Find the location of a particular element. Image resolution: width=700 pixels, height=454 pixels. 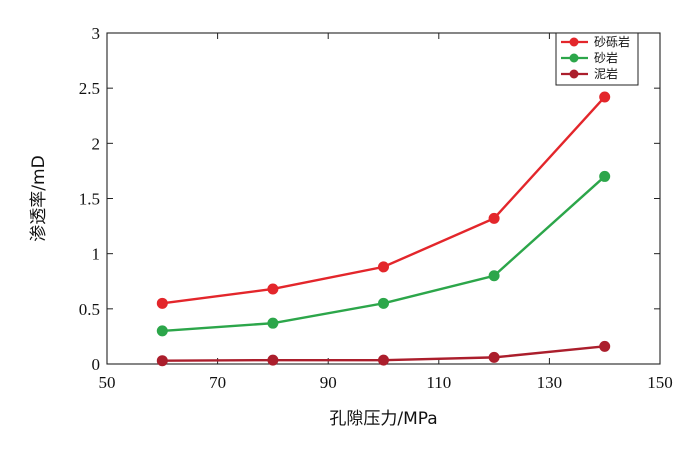

x-tick-label: 70 is located at coordinates (217, 382).